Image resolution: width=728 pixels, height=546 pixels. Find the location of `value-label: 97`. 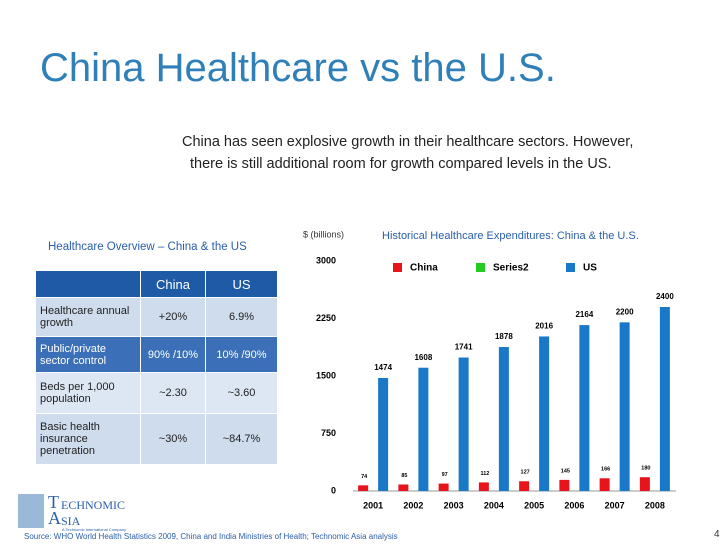

value-label: 97 is located at coordinates (445, 475).